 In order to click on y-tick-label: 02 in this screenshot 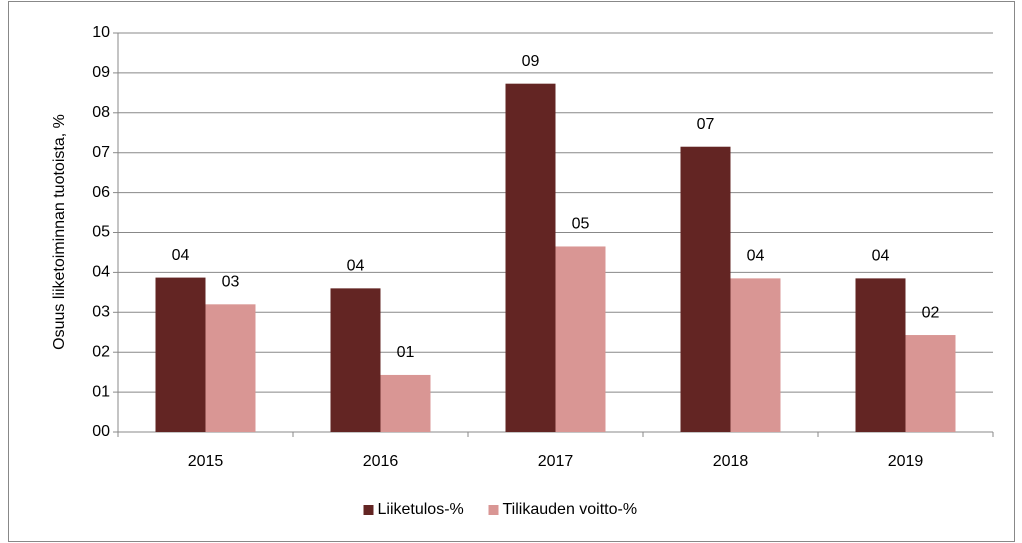, I will do `click(101, 351)`.